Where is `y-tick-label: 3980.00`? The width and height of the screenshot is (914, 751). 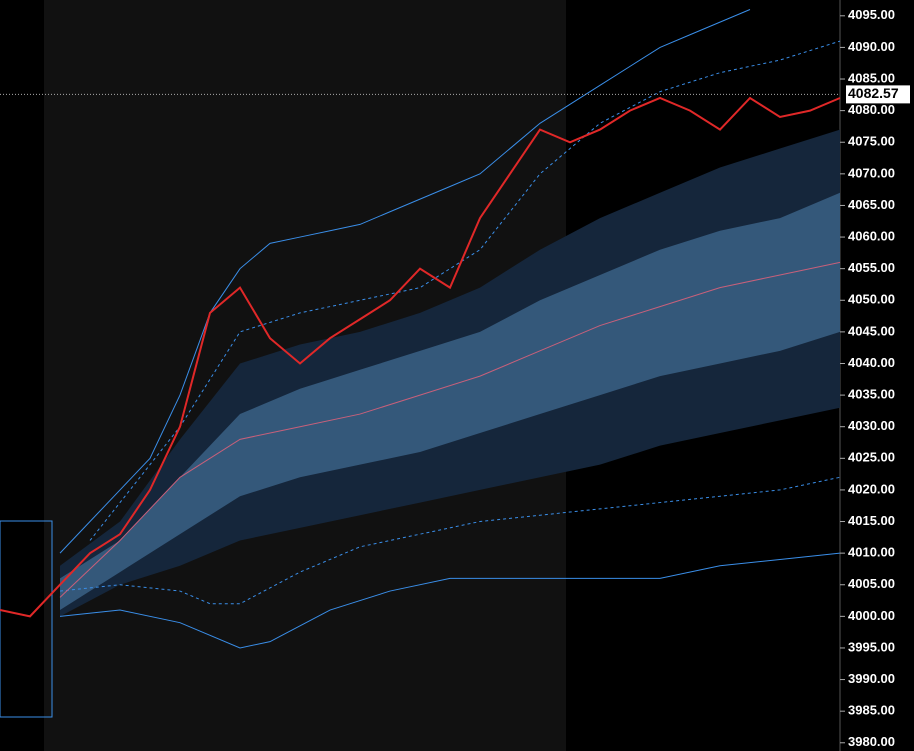
y-tick-label: 3980.00 is located at coordinates (871, 741).